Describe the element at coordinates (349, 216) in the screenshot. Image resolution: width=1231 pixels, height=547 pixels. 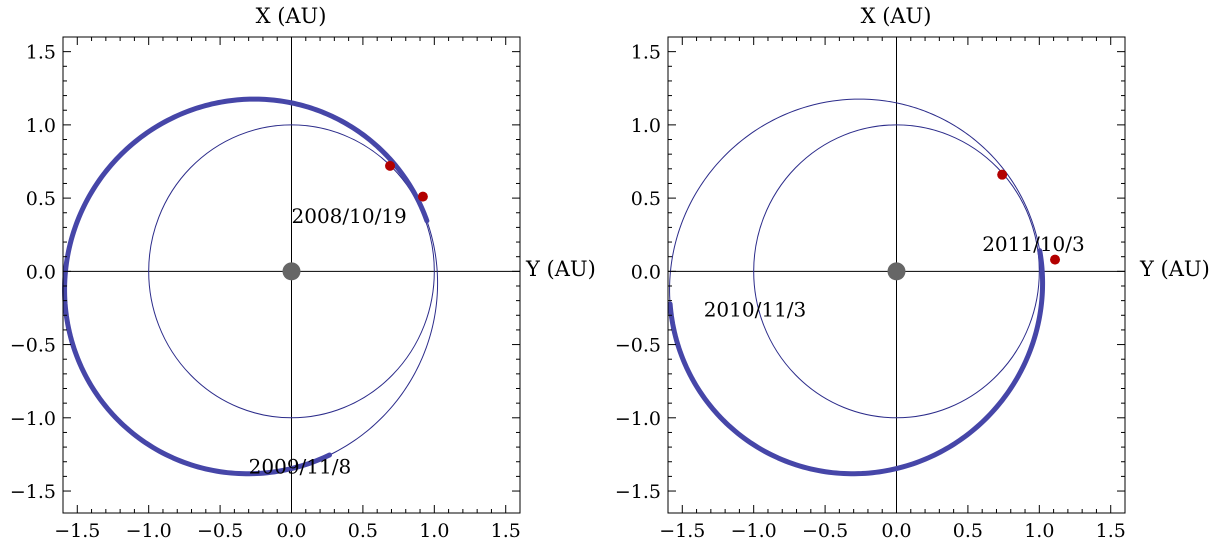
I see `date-annotation: 2008/10/19` at that location.